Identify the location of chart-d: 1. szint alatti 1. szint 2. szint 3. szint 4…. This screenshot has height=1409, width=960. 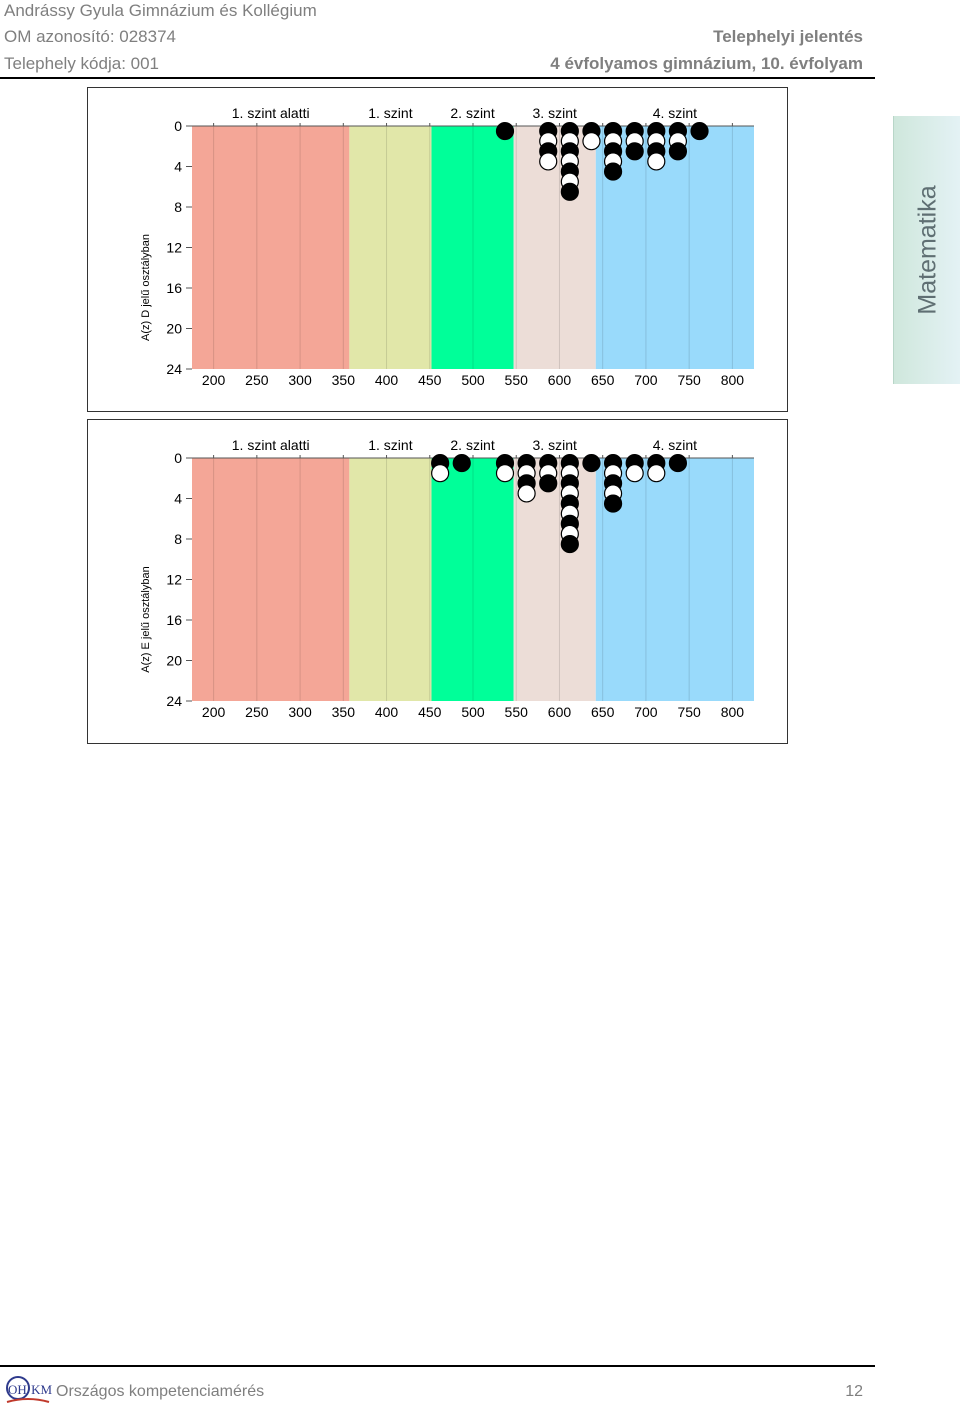
(447, 246).